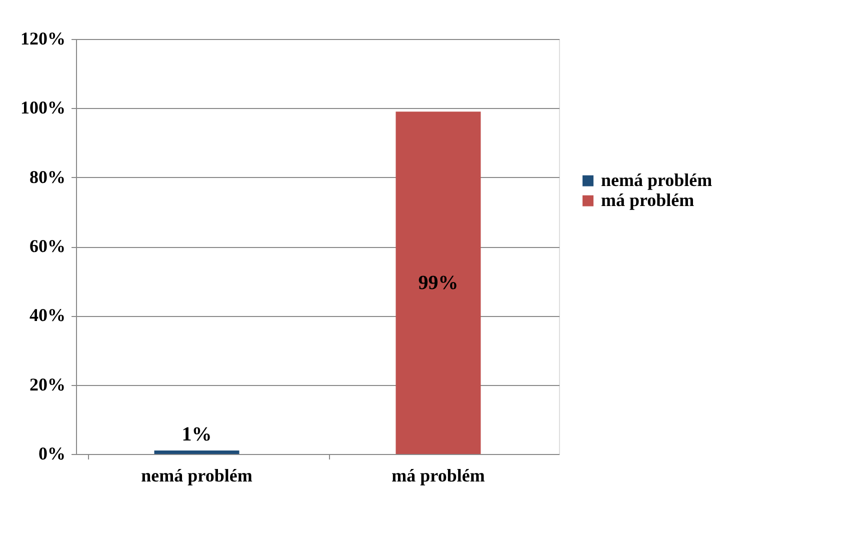  I want to click on y-tick-label: 20%, so click(48, 384).